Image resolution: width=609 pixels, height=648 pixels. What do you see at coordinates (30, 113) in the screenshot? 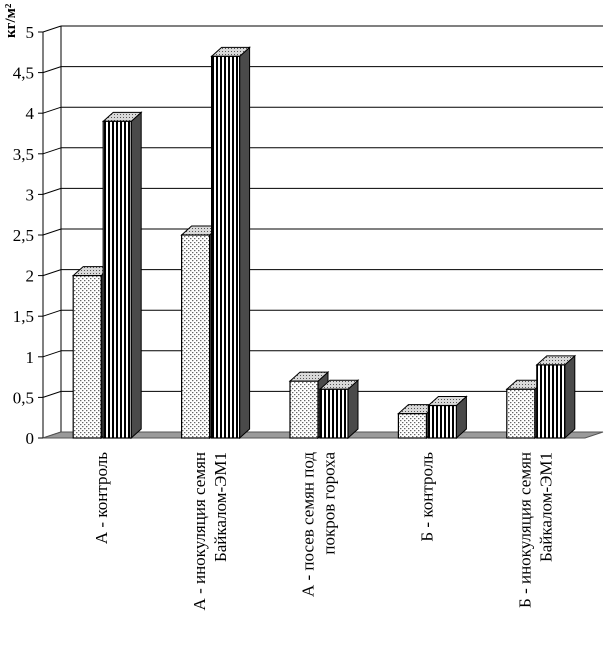
I see `y-tick-label: 4` at bounding box center [30, 113].